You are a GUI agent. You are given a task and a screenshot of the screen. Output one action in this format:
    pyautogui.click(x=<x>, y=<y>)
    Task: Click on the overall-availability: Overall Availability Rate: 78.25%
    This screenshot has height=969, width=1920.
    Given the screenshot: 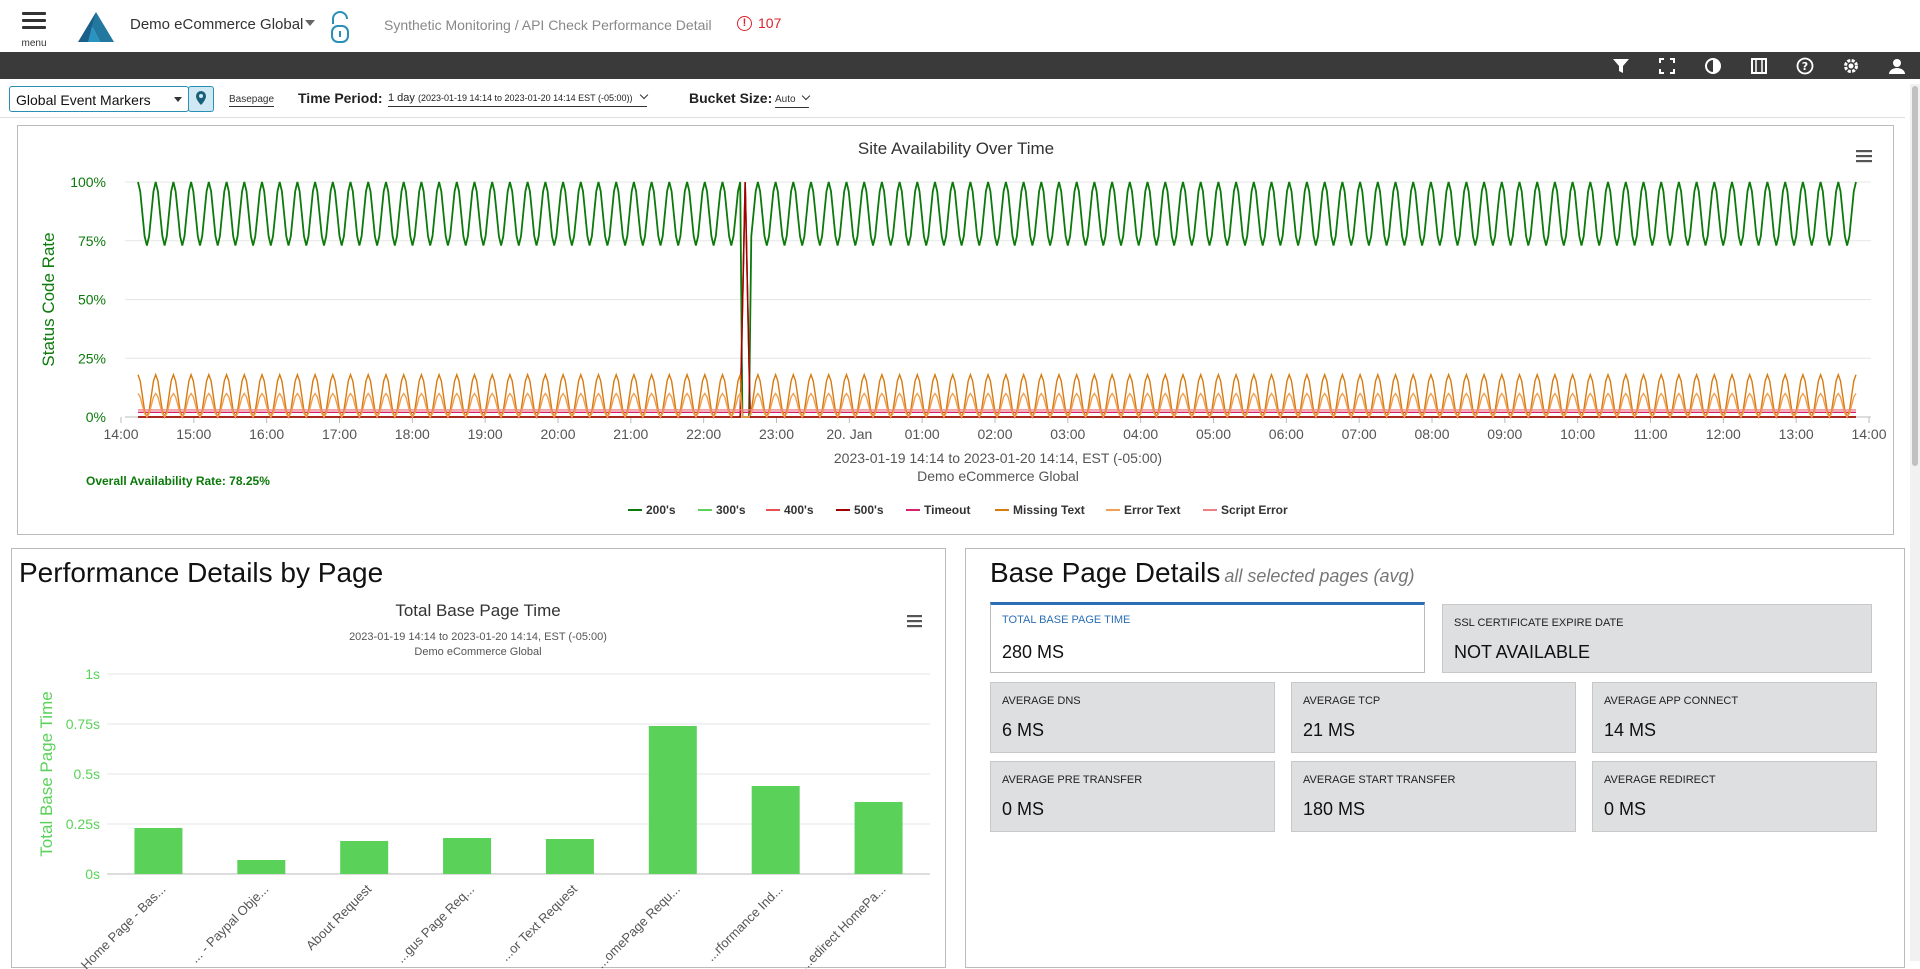 What is the action you would take?
    pyautogui.click(x=178, y=481)
    